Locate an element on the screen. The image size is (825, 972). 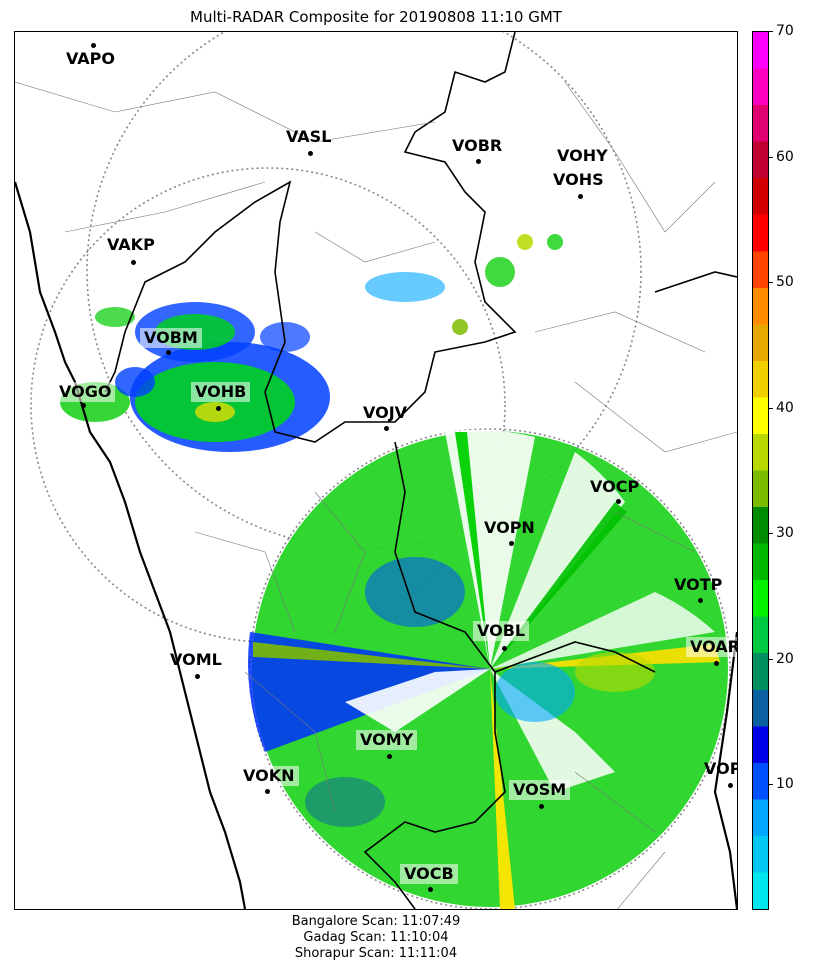
station-label-vocp: VOCP is located at coordinates (615, 486).